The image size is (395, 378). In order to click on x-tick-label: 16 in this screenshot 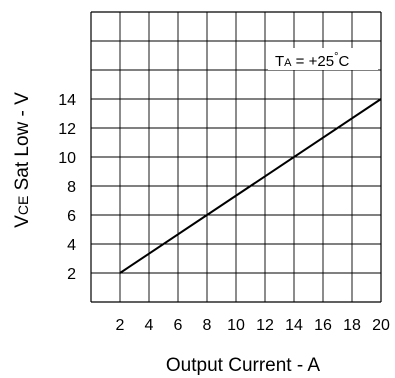, I will do `click(323, 325)`.